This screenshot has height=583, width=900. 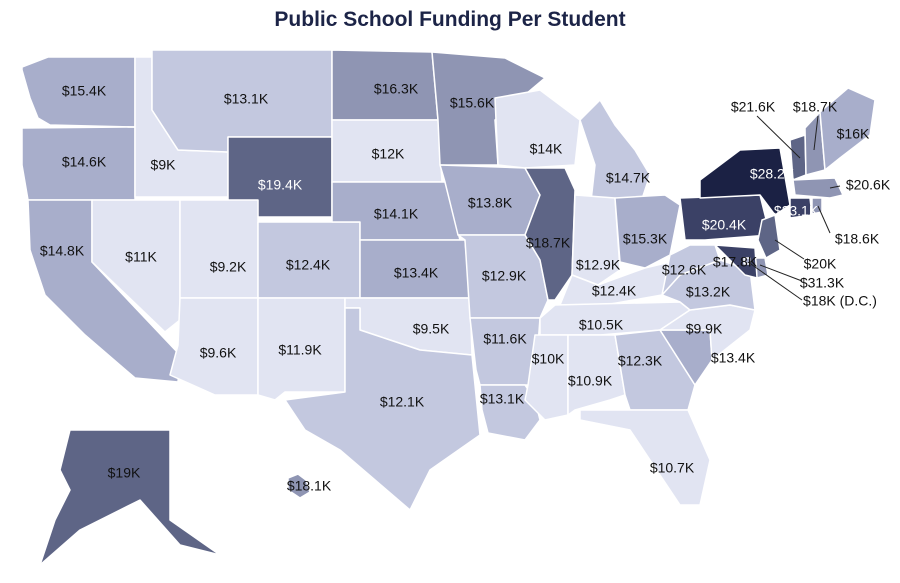 What do you see at coordinates (472, 103) in the screenshot?
I see `value-label-mn: $15.6K` at bounding box center [472, 103].